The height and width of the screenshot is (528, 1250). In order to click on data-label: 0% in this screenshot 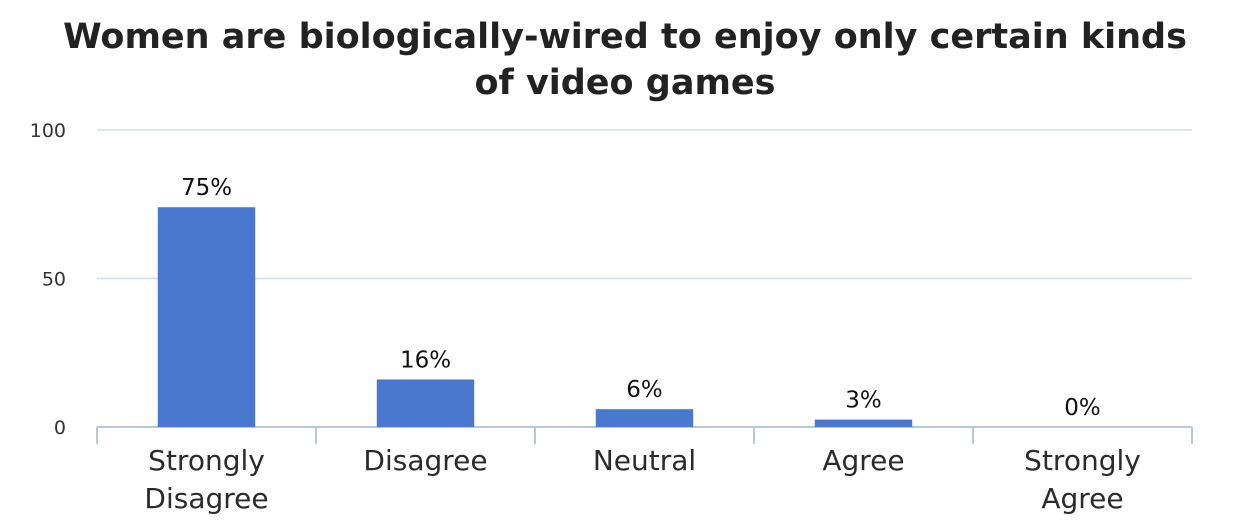, I will do `click(1082, 408)`.